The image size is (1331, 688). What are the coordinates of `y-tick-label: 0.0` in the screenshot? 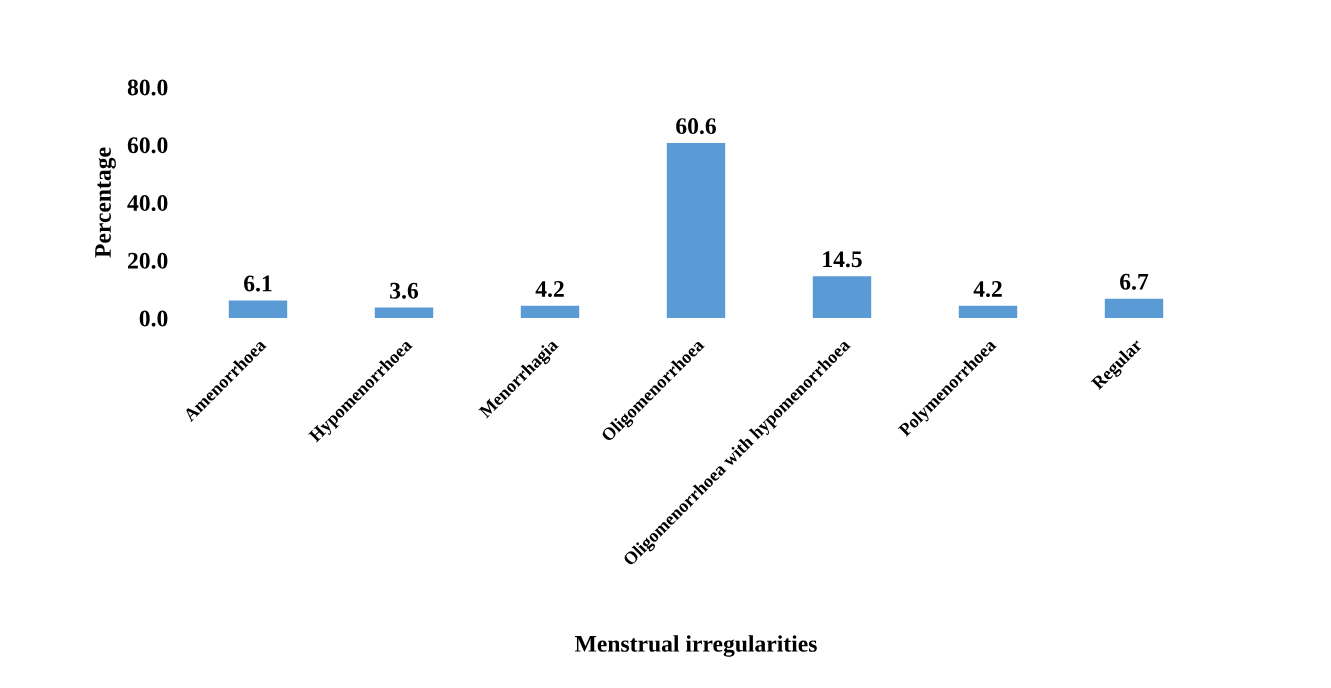 It's located at (153, 318).